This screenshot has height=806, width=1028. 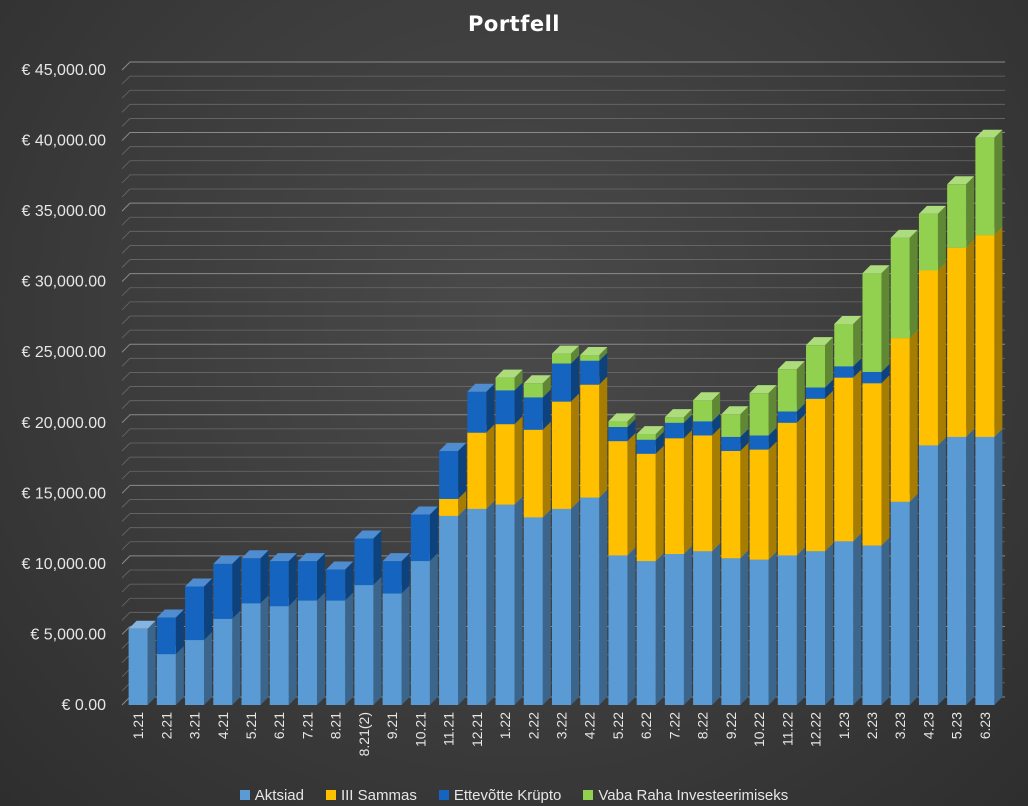 What do you see at coordinates (138, 725) in the screenshot?
I see `x-tick-label: 1.21` at bounding box center [138, 725].